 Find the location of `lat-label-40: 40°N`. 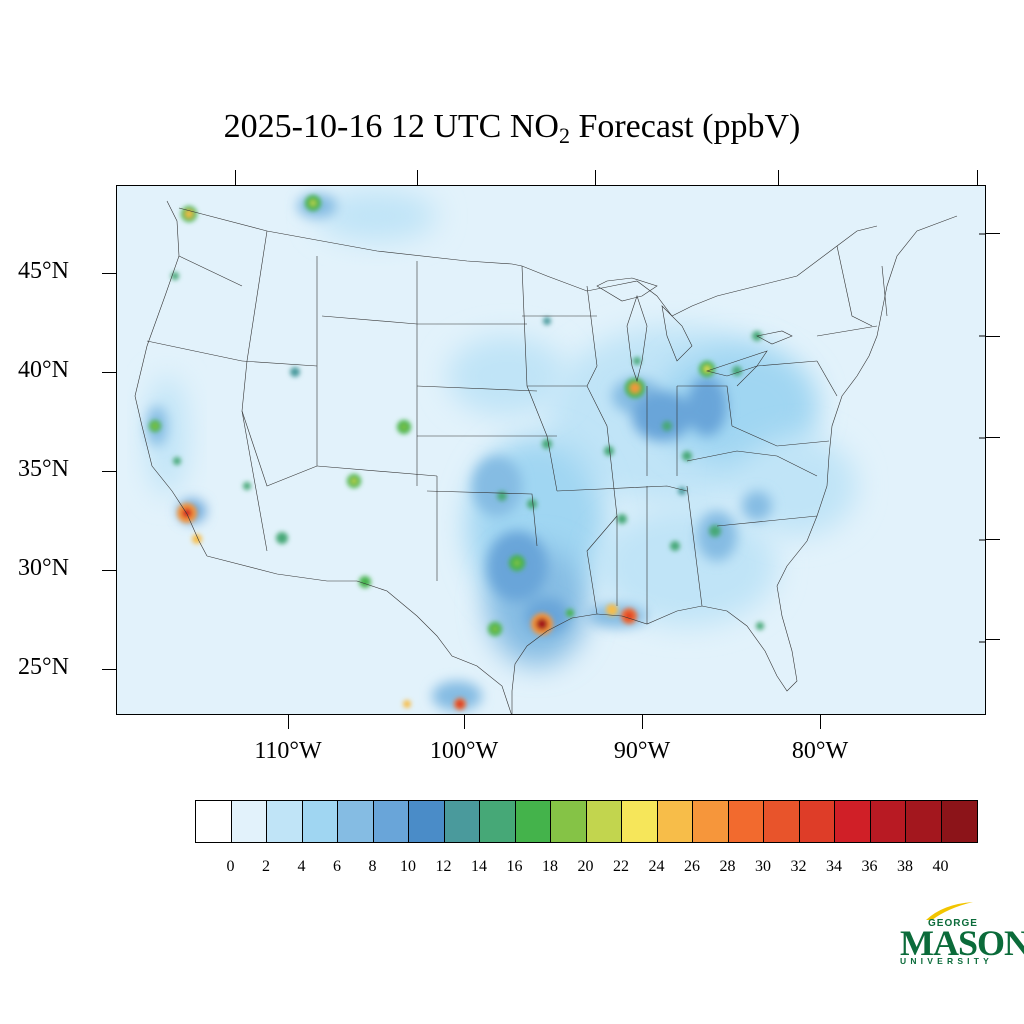

lat-label-40: 40°N is located at coordinates (43, 370).